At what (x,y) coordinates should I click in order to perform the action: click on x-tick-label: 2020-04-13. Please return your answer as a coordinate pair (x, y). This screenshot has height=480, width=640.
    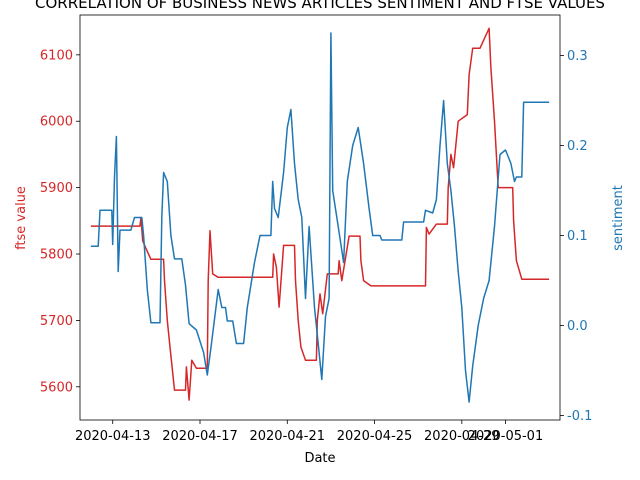
    Looking at the image, I should click on (113, 436).